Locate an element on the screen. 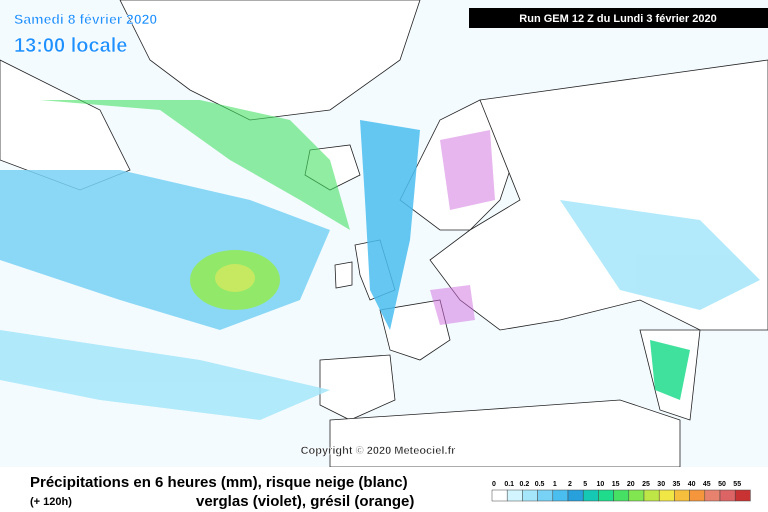  legend-label: 55 is located at coordinates (737, 484).